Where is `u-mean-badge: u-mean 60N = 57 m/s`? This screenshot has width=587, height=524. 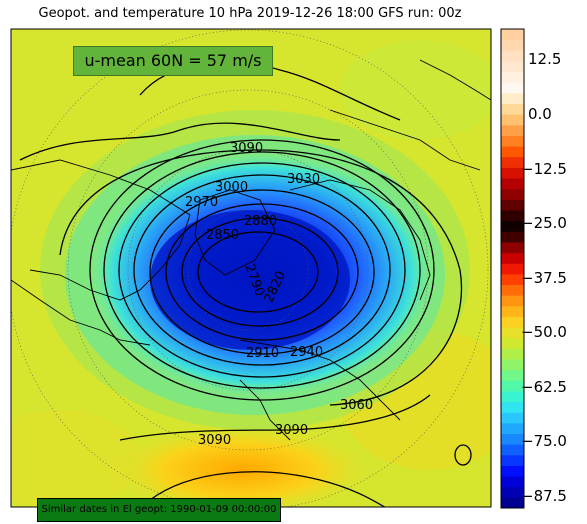 u-mean-badge: u-mean 60N = 57 m/s is located at coordinates (173, 61).